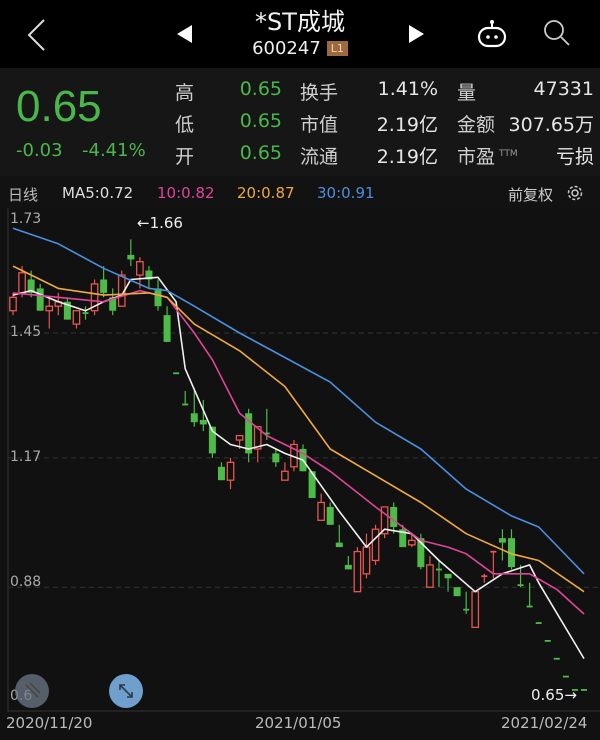 This screenshot has height=740, width=600. What do you see at coordinates (98, 193) in the screenshot?
I see `ma5-legend: MA5:0.72` at bounding box center [98, 193].